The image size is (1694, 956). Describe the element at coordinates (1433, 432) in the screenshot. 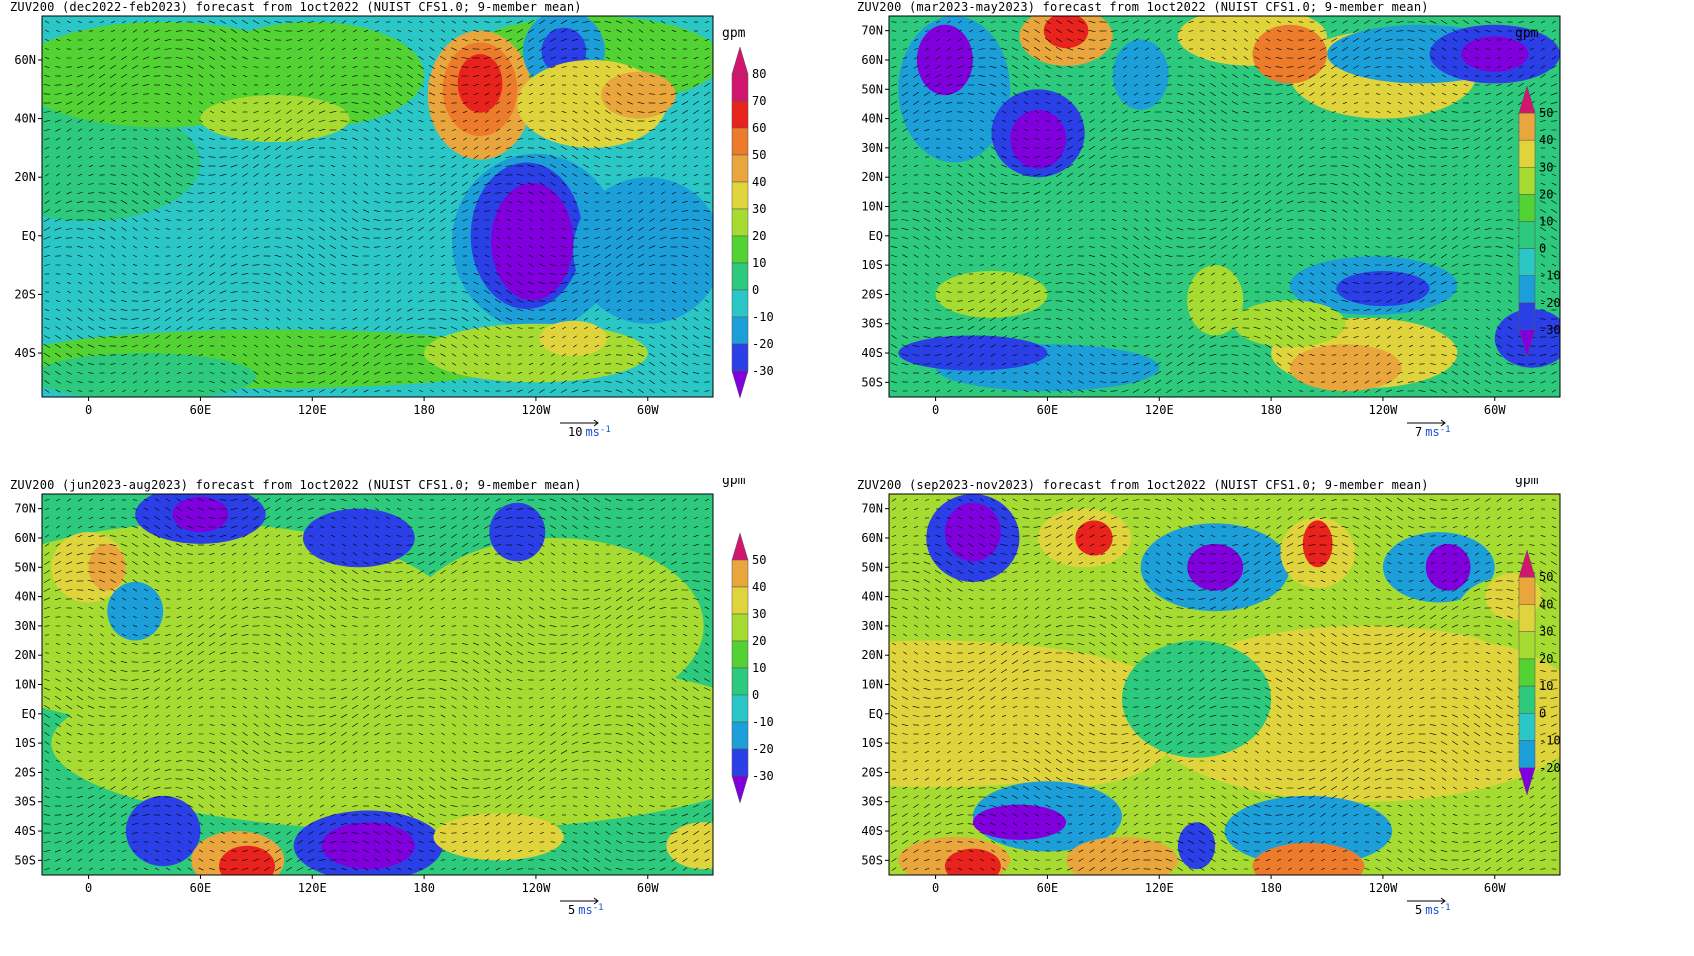

I see `vector-ref-label: 7 ms-1` at that location.